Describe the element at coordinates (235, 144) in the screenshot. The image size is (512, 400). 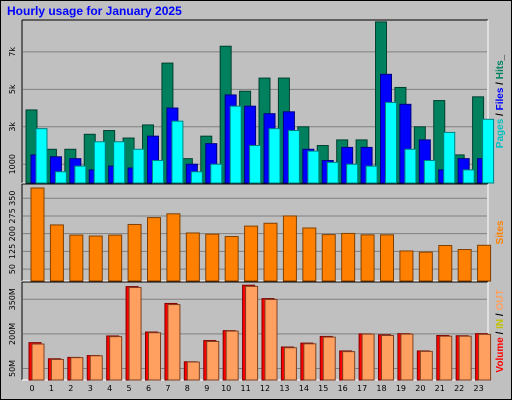
I see `hits-files-pages-bar-s2-h10` at that location.